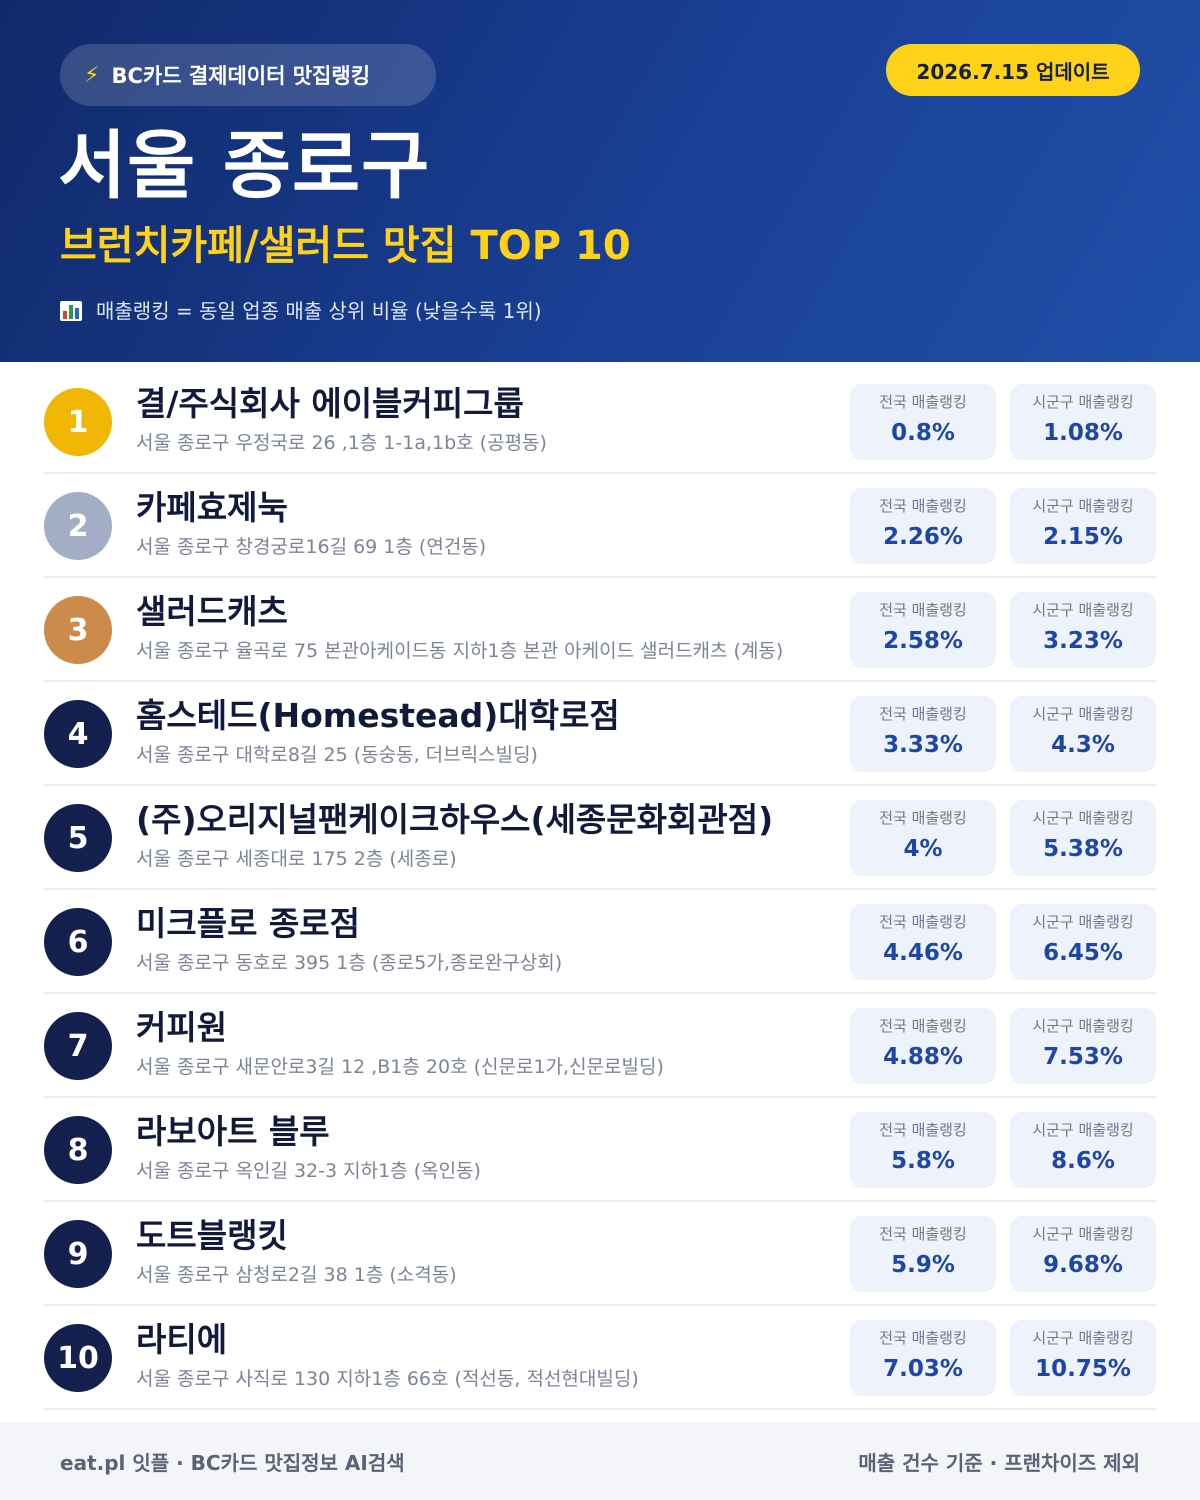 The width and height of the screenshot is (1200, 1500). Describe the element at coordinates (923, 537) in the screenshot. I see `national-ranking-value: 2.26%` at that location.